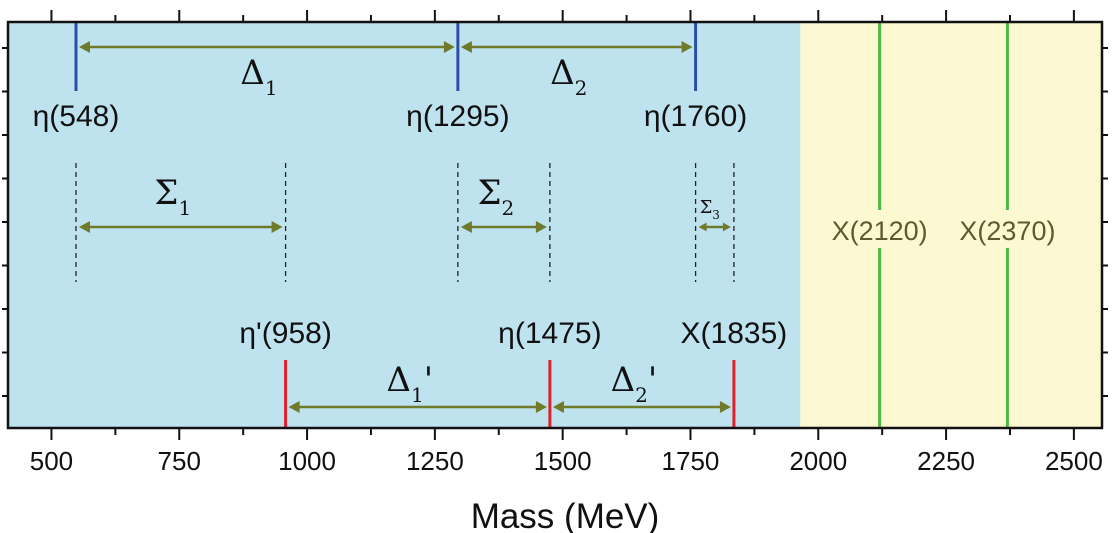 The width and height of the screenshot is (1114, 533). I want to click on interval-label-4: Σ3, so click(710, 209).